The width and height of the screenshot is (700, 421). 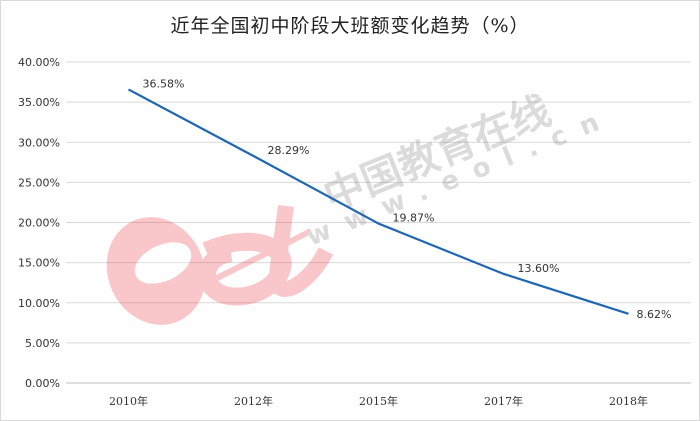 I want to click on data-label: 36.58%, so click(x=164, y=83).